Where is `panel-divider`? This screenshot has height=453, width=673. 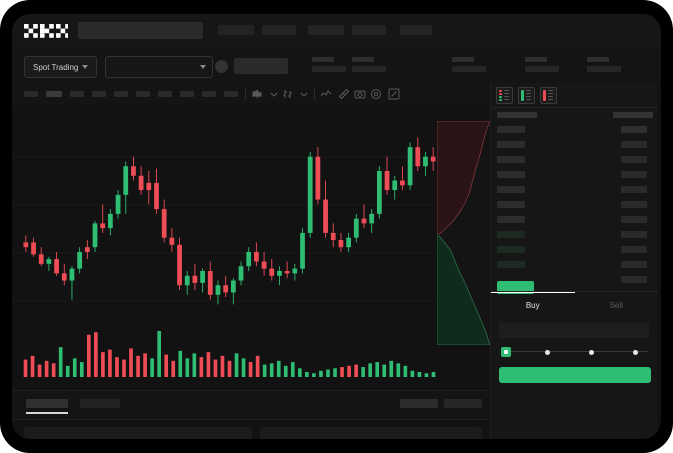 panel-divider is located at coordinates (574, 107).